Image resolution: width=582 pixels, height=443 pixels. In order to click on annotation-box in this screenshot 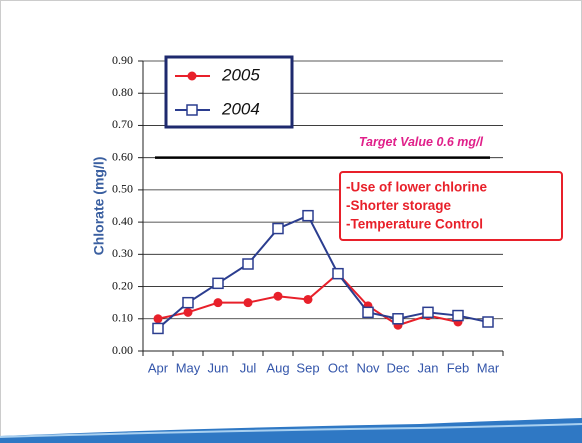, I will do `click(451, 206)`.